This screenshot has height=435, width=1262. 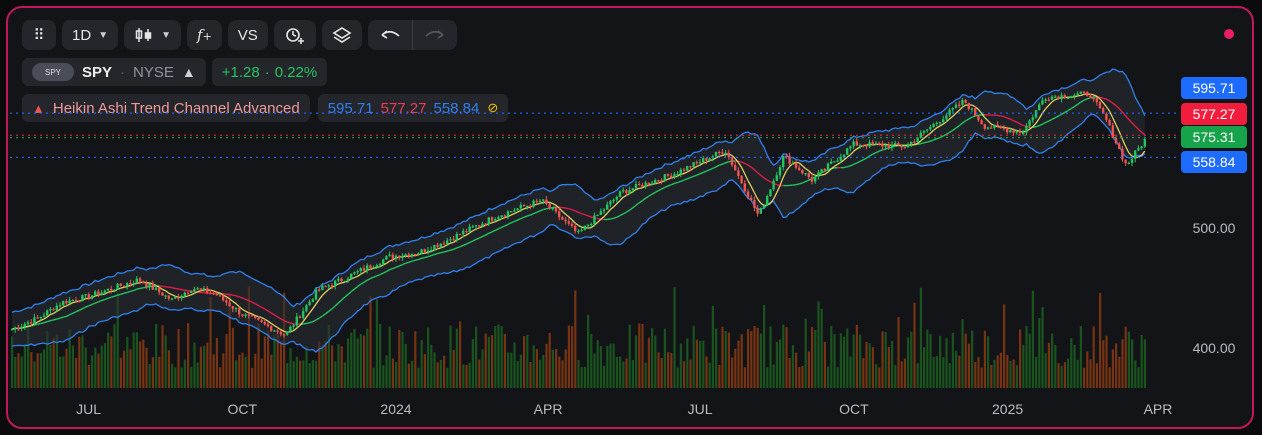 I want to click on interval-button: 1D ▼, so click(x=90, y=35).